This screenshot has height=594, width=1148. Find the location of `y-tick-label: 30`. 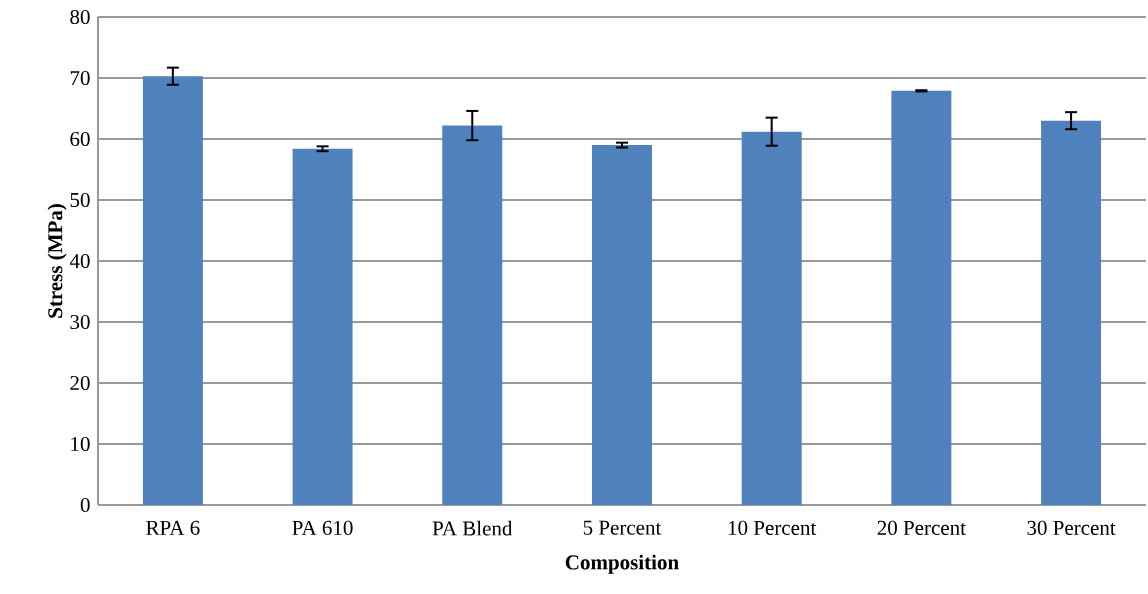

y-tick-label: 30 is located at coordinates (80, 322).